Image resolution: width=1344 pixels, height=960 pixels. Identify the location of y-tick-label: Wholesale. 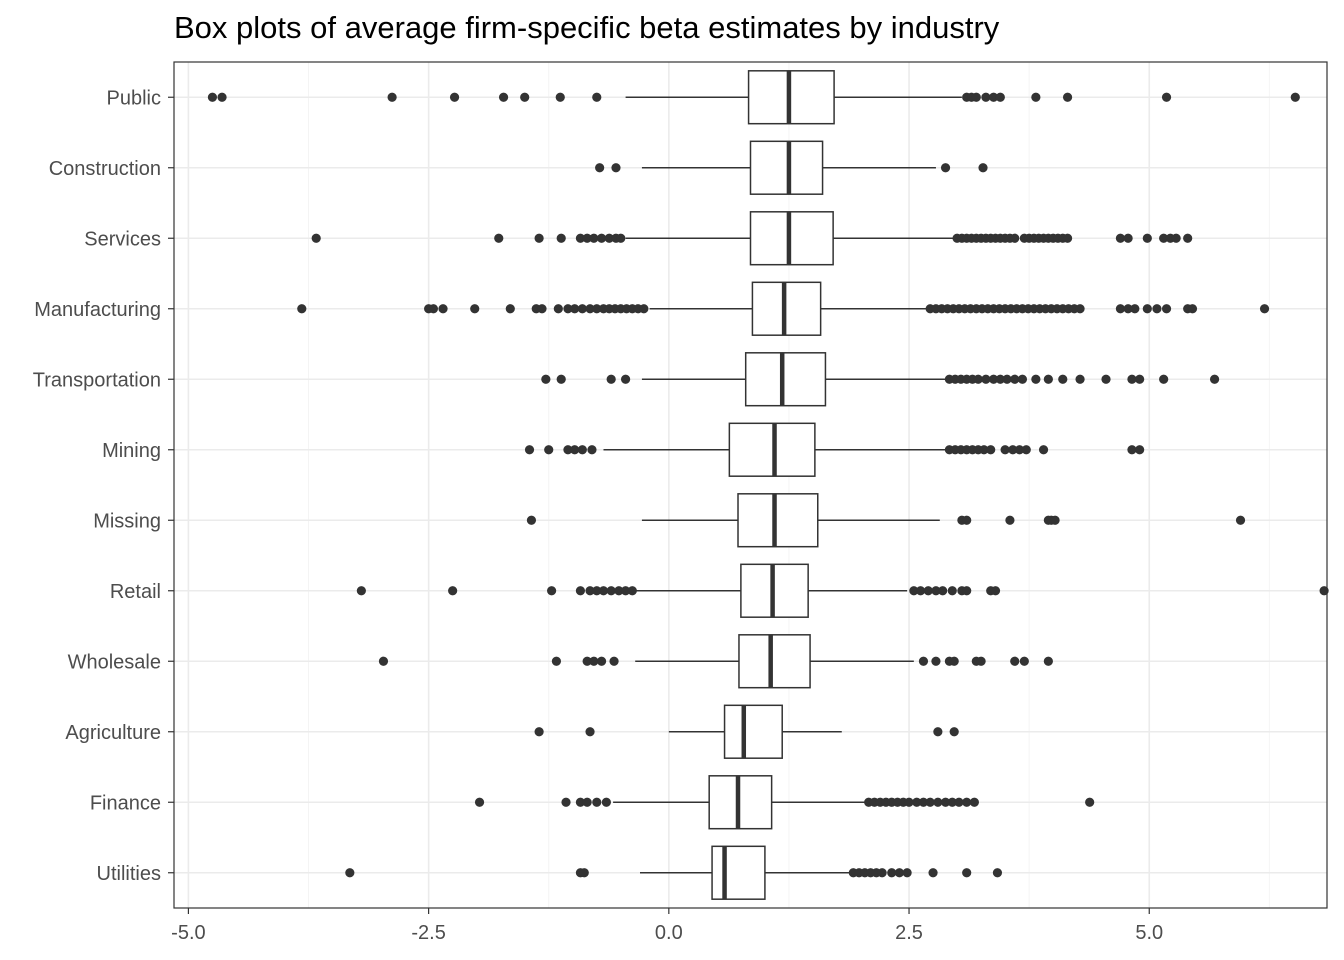
(114, 662).